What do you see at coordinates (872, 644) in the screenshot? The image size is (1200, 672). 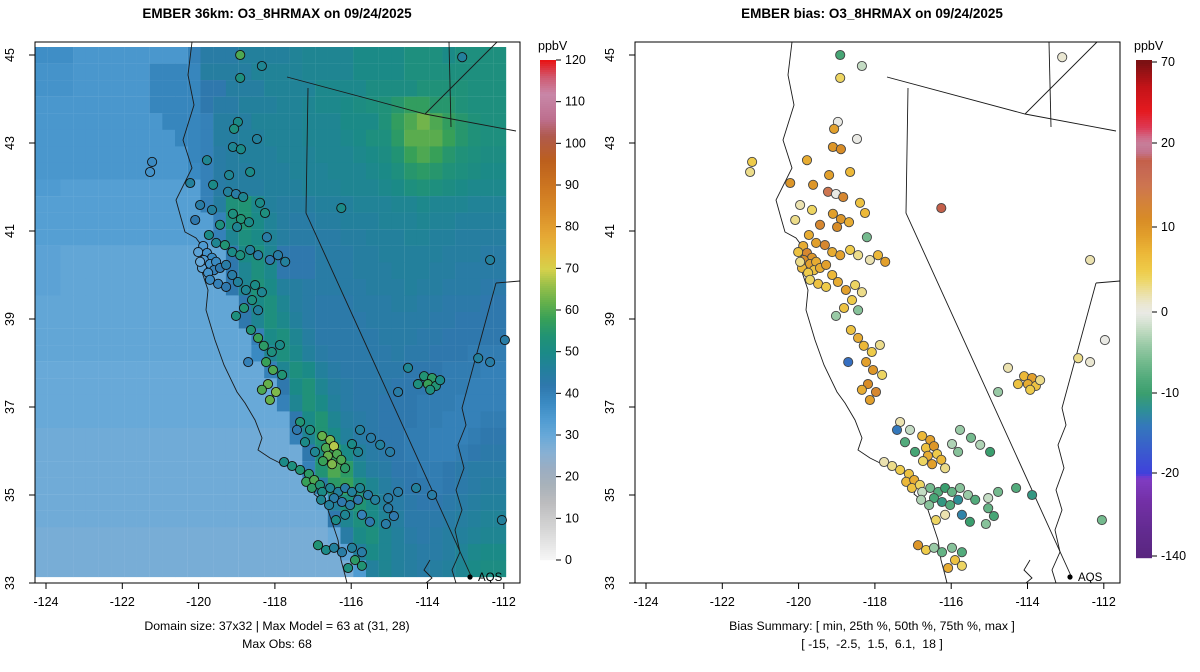 I see `right-caption-line2: [ -15, -2.5, 1.5, 6.1, 18 ]` at bounding box center [872, 644].